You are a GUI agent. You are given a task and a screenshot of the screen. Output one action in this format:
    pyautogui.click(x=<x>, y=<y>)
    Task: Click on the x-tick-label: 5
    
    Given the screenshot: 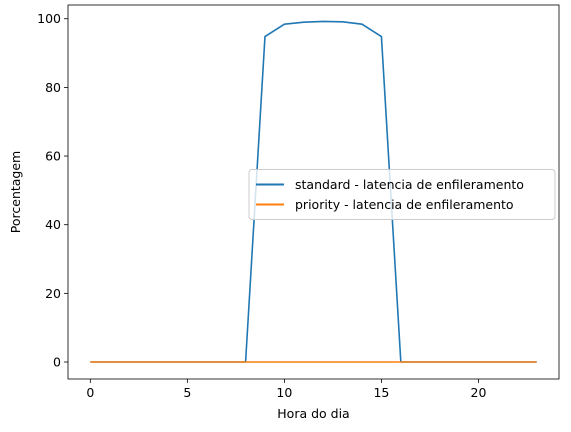 What is the action you would take?
    pyautogui.click(x=187, y=392)
    